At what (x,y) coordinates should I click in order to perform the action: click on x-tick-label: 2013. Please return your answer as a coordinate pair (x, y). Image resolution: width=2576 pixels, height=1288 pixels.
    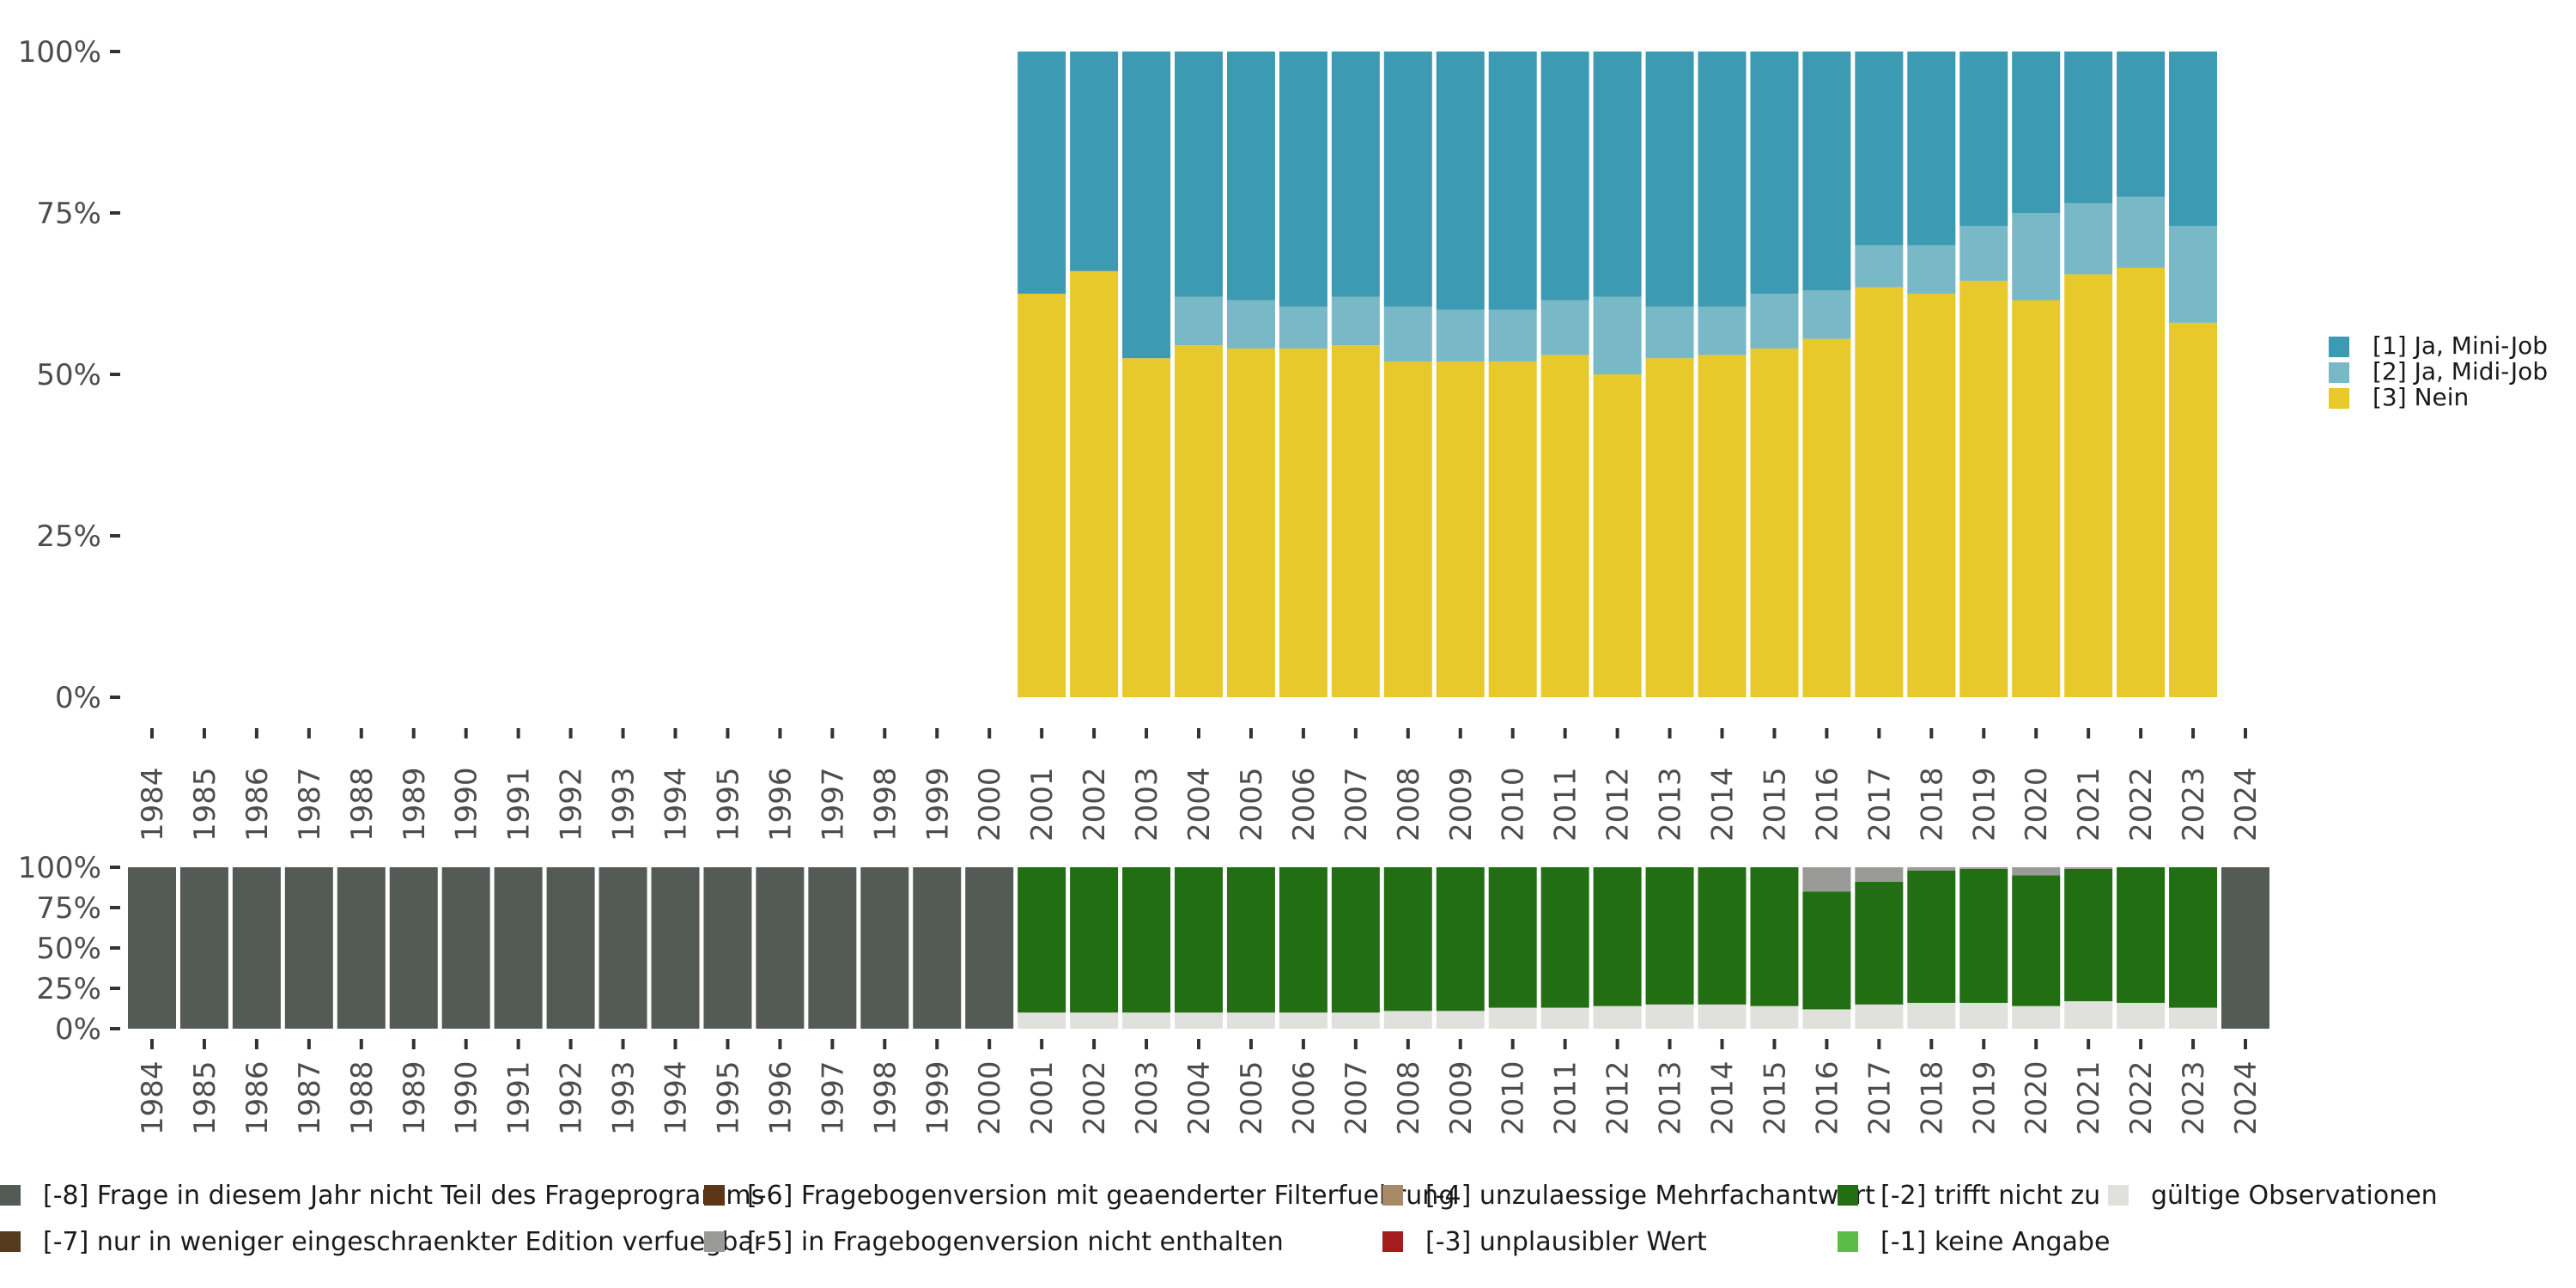
    Looking at the image, I should click on (1671, 804).